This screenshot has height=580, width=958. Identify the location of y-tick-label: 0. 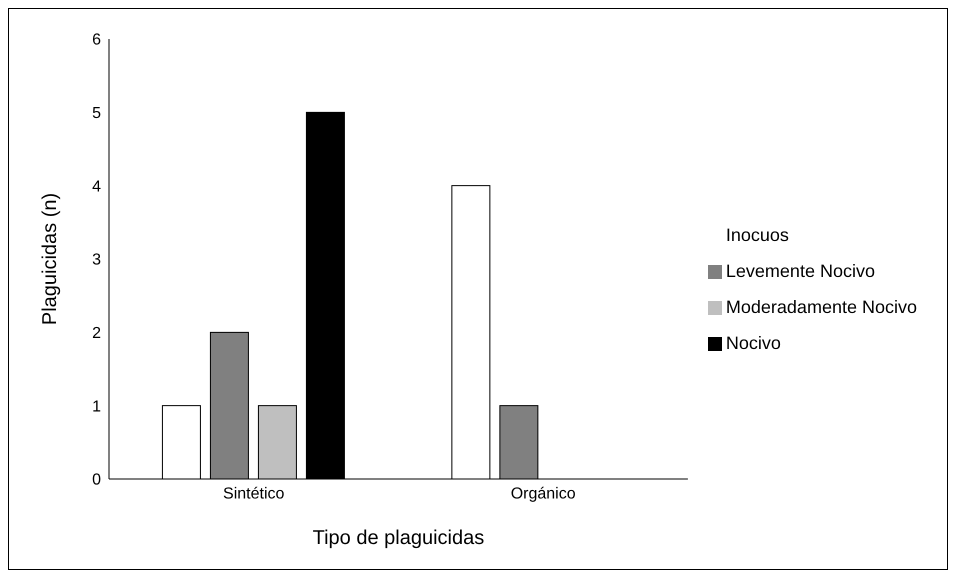
(97, 480).